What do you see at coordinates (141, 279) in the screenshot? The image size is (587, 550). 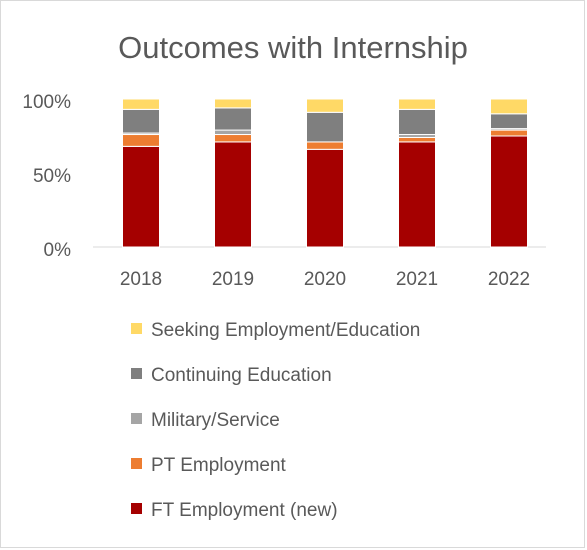 I see `x-tick-label-2018: 2018` at bounding box center [141, 279].